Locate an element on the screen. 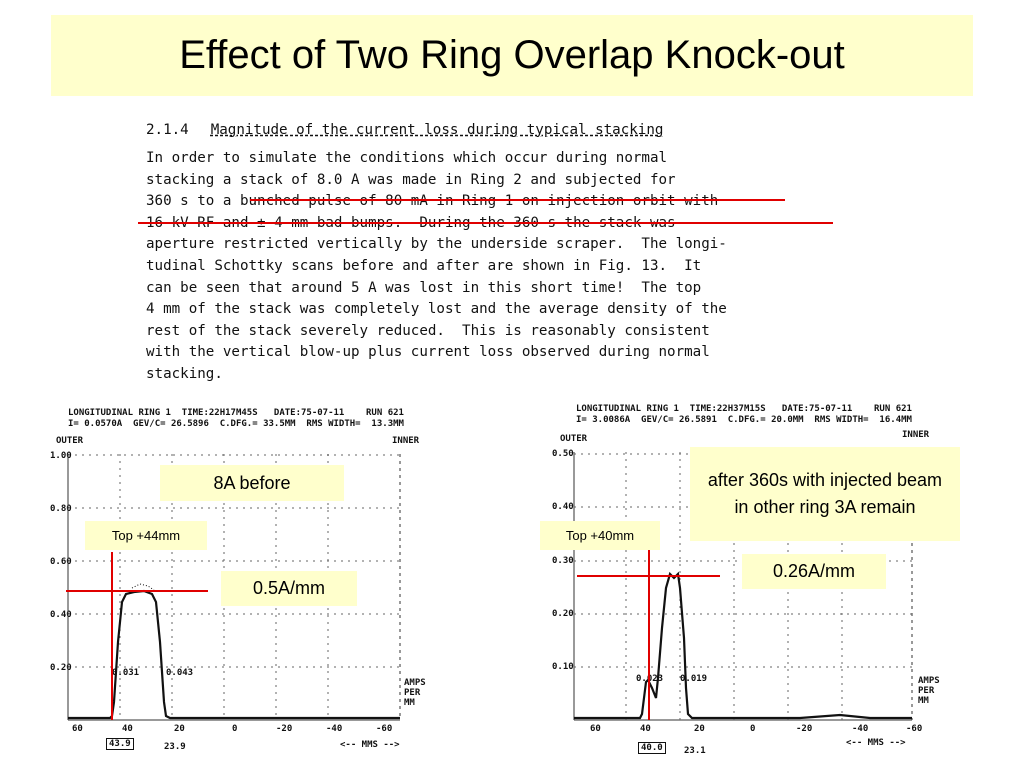 The height and width of the screenshot is (768, 1024). right-position-value-2: 23.1 is located at coordinates (695, 751).